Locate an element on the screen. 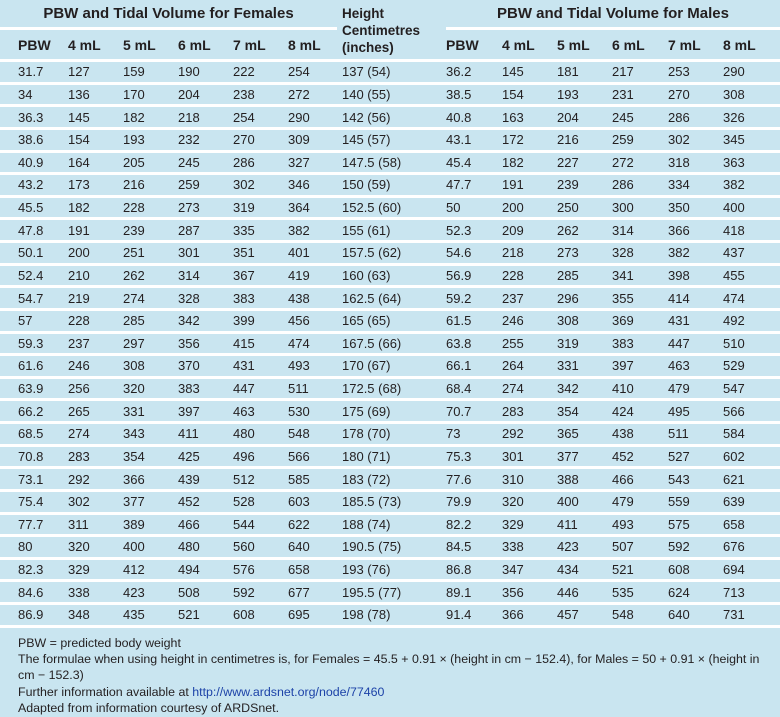 The width and height of the screenshot is (780, 717). tidal-volume-value: 343 is located at coordinates (134, 434).